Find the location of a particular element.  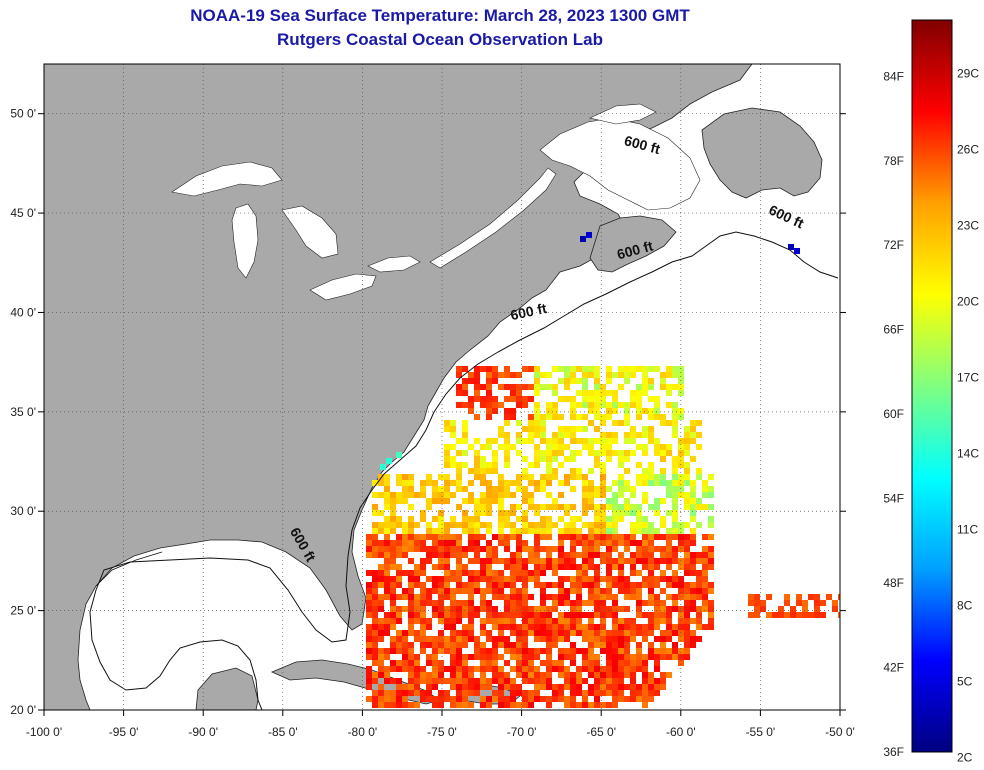

lat-tick-label: 20 0' is located at coordinates (23, 710).